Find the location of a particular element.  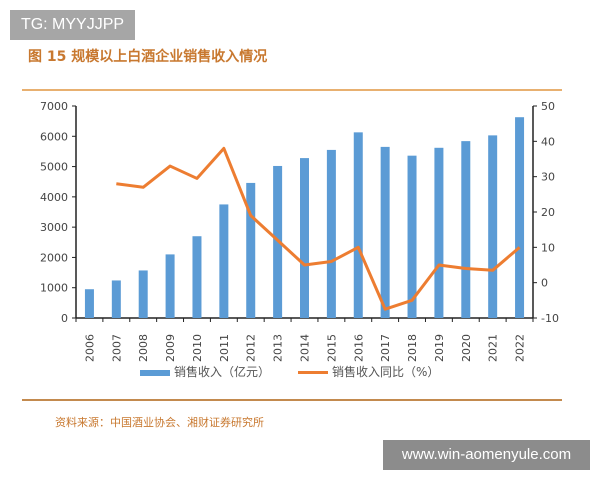

left-tick-label: 7000 is located at coordinates (54, 106).